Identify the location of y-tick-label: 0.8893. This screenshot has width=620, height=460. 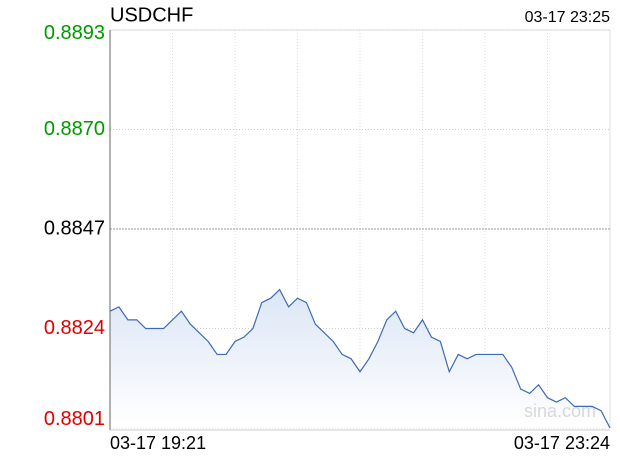
(74, 33).